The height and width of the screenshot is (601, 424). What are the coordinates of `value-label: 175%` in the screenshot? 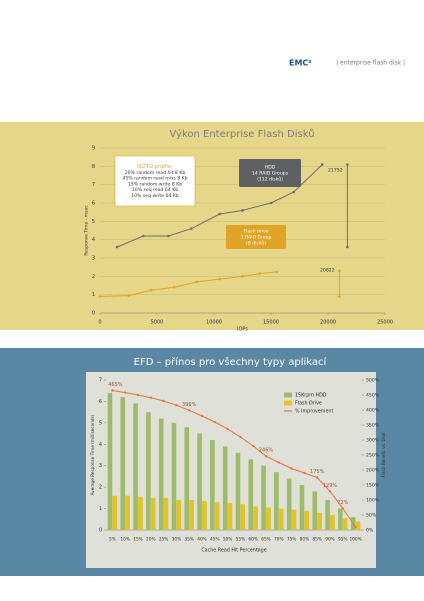 It's located at (317, 472).